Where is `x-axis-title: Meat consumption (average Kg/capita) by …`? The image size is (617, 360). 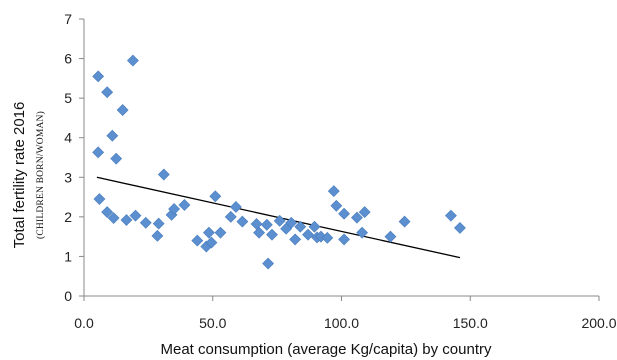 x-axis-title: Meat consumption (average Kg/capita) by … is located at coordinates (326, 349).